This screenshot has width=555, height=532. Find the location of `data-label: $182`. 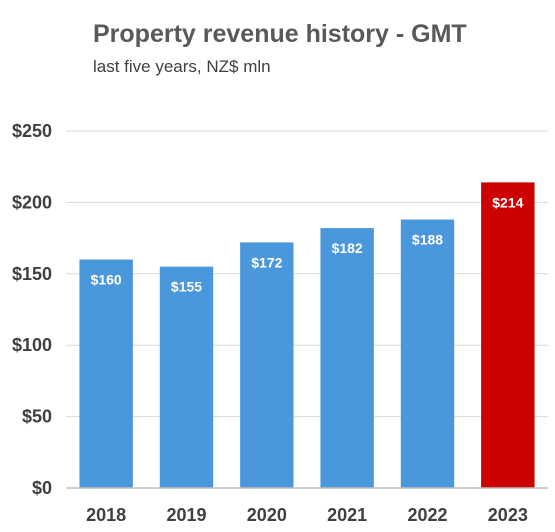

data-label: $182 is located at coordinates (347, 248).